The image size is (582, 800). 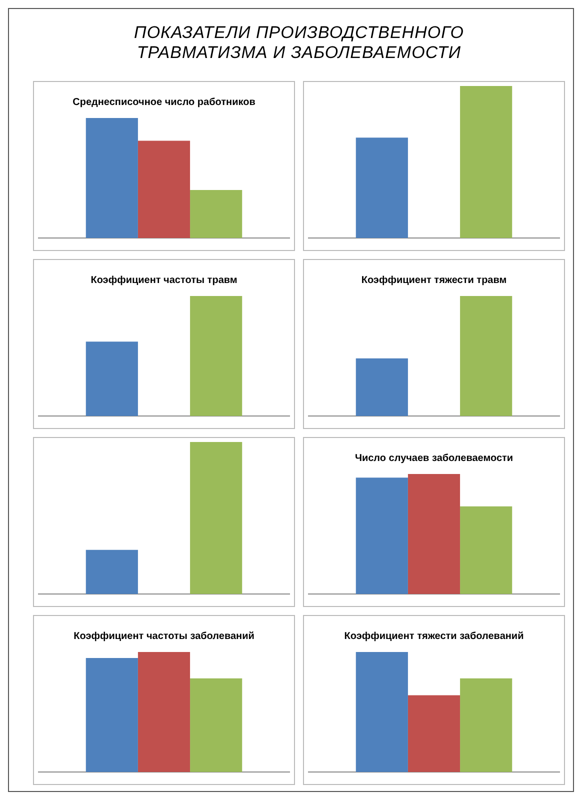 I want to click on chart-title: Среднесписочное число работников, so click(x=164, y=102).